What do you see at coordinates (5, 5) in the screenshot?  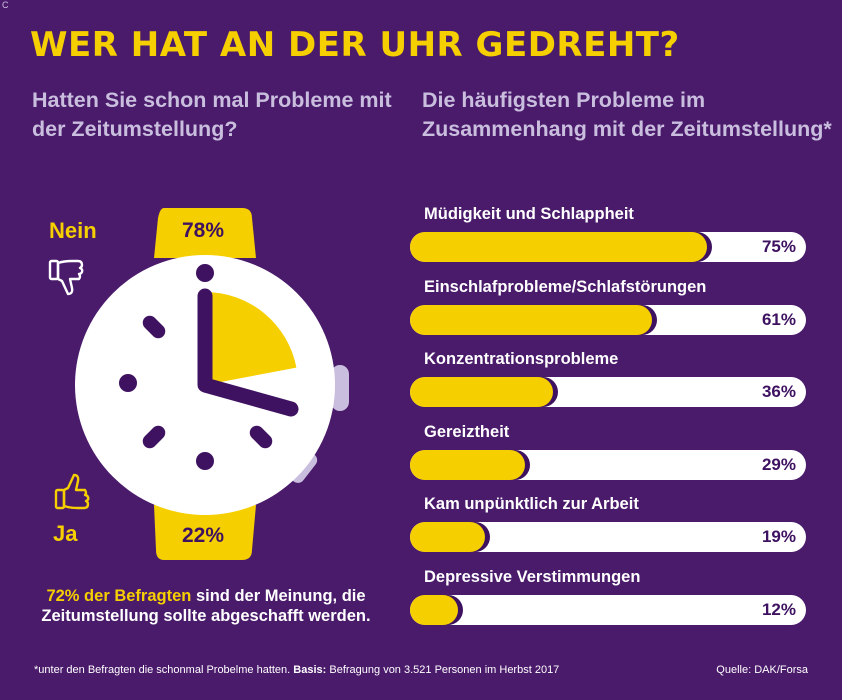 I see `corner-mark: C` at bounding box center [5, 5].